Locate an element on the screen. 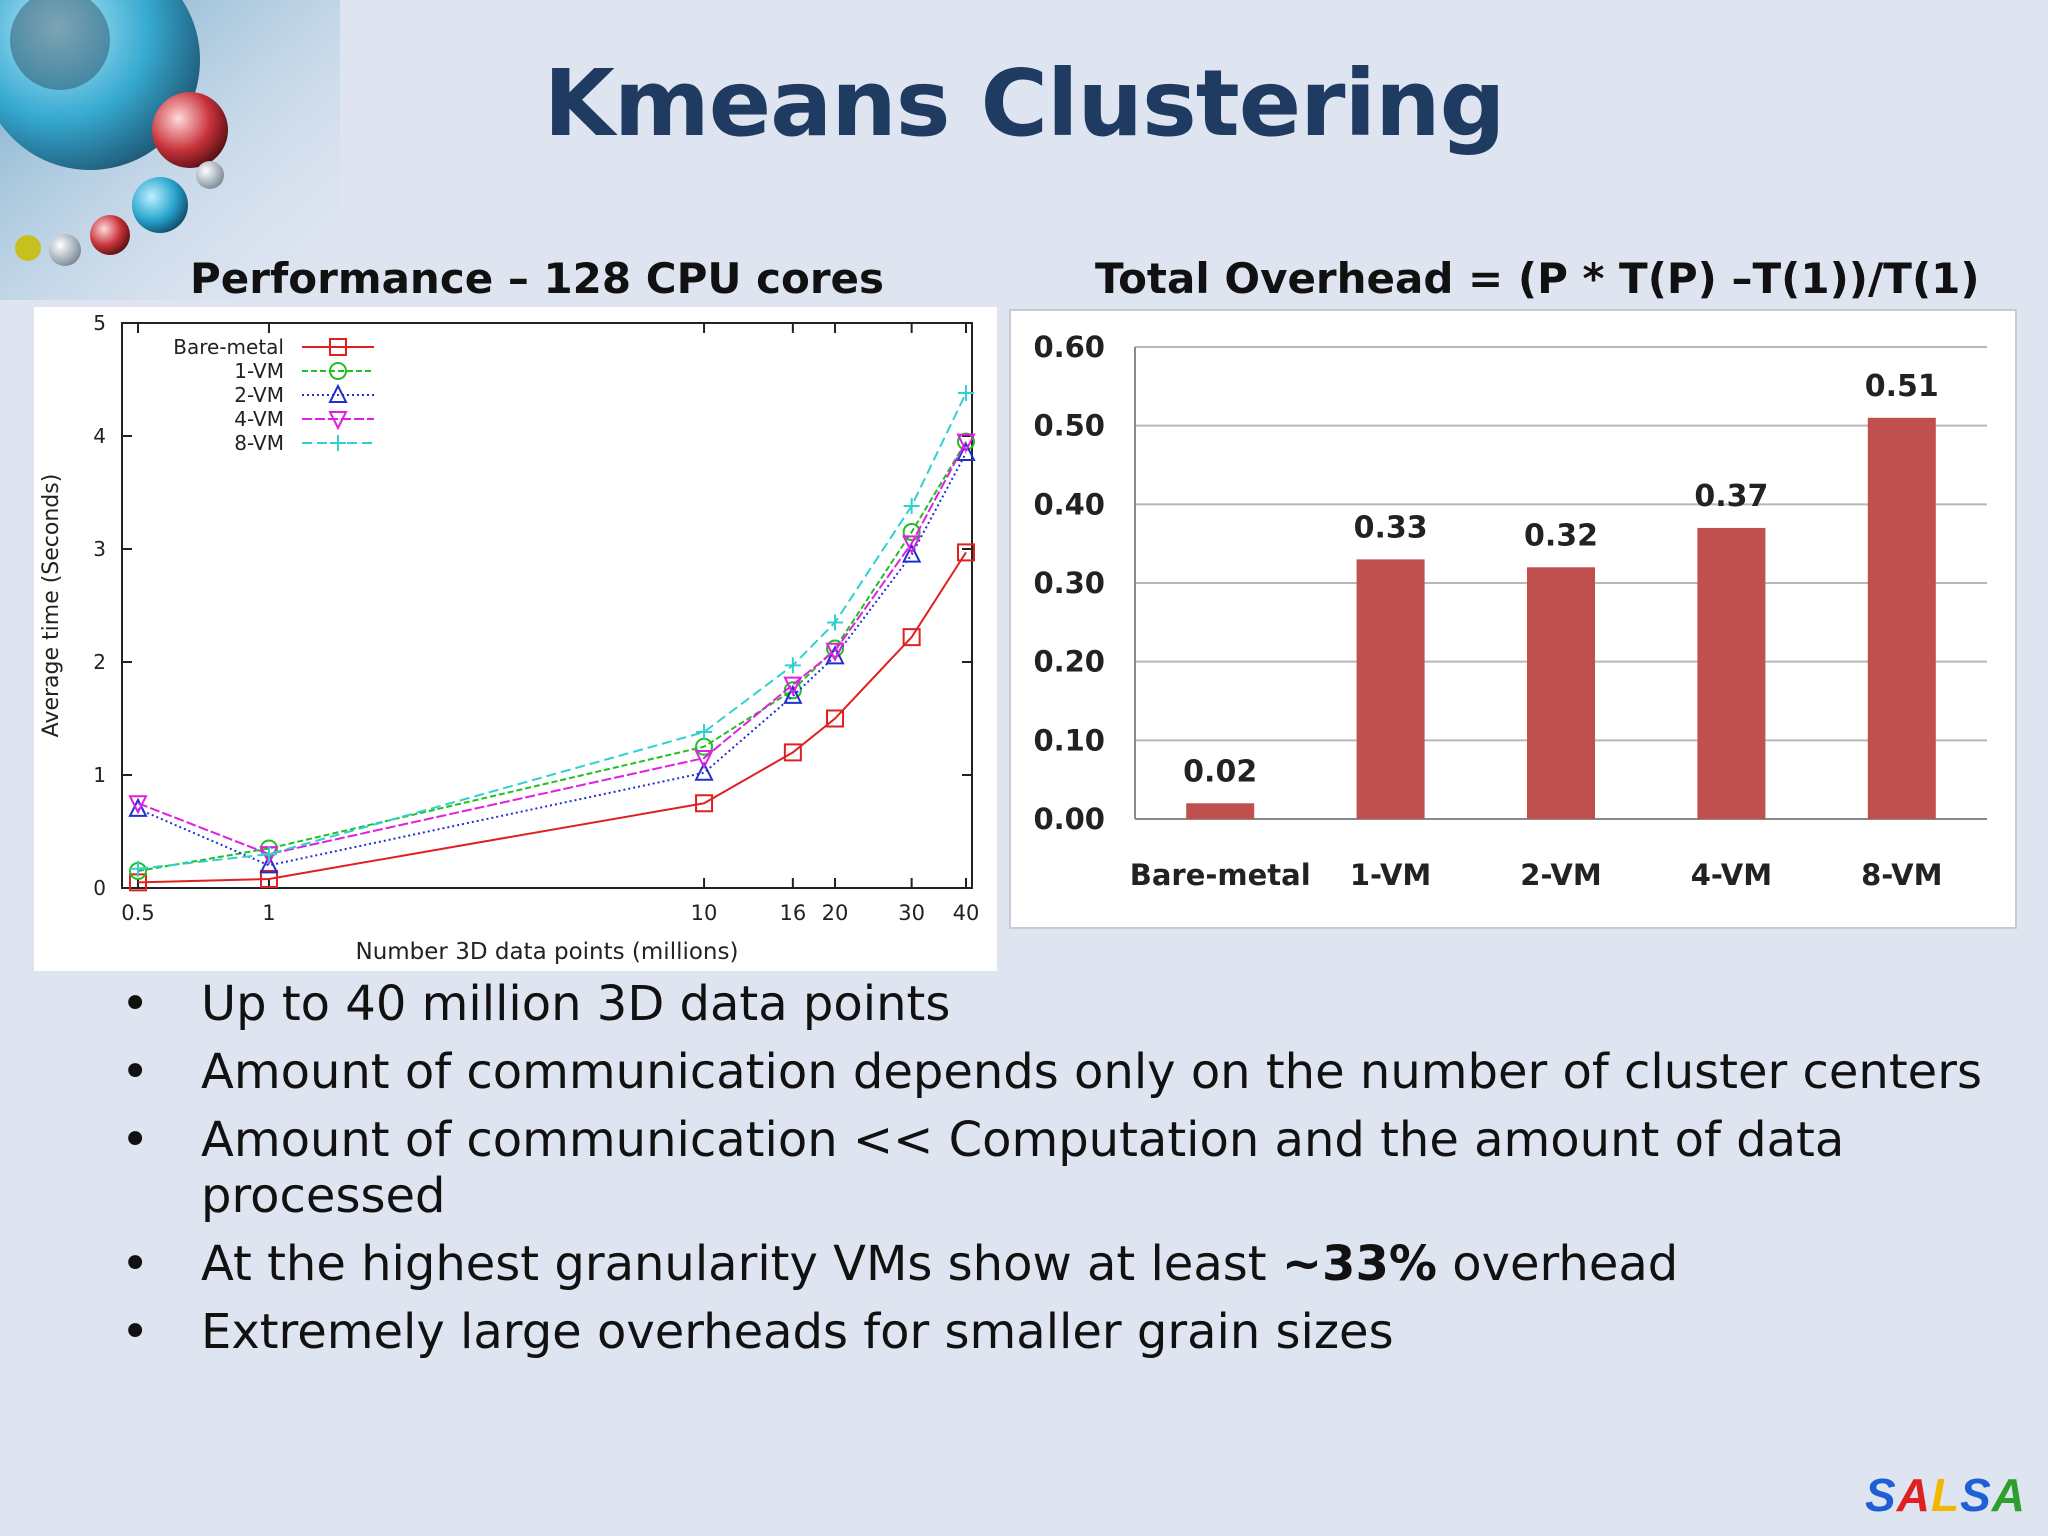 Image resolution: width=2048 pixels, height=1536 pixels. x-category-label: Bare-metal is located at coordinates (1220, 875).